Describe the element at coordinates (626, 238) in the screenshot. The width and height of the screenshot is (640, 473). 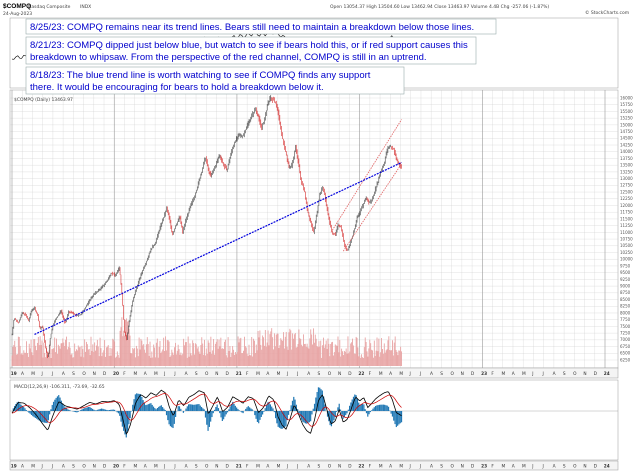
I see `y-tick-label: 10750` at that location.